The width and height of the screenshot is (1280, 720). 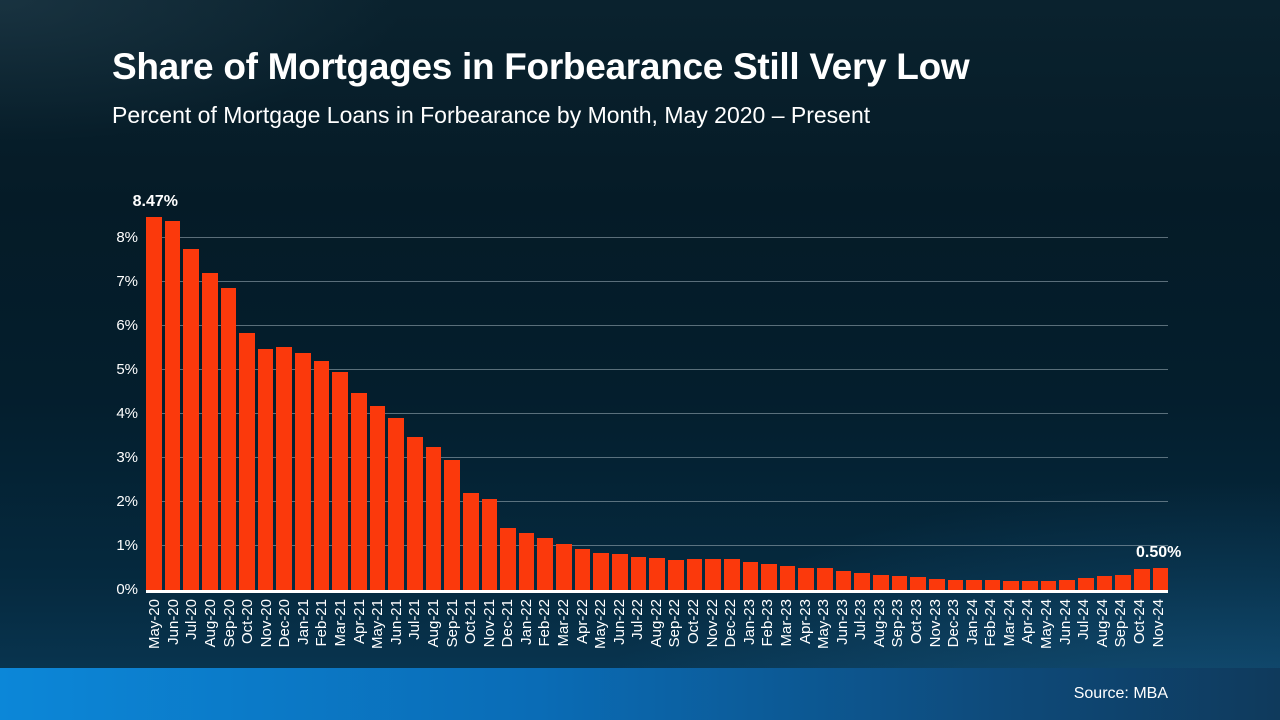 I want to click on gridline-6pct, so click(x=657, y=325).